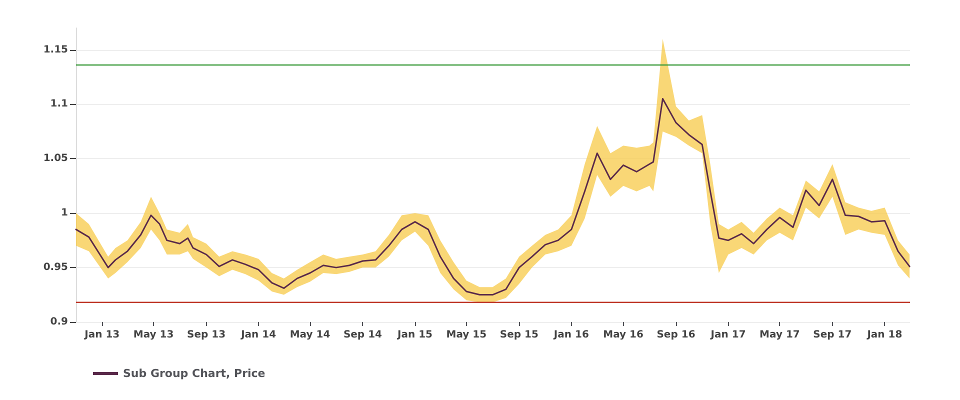 This screenshot has height=400, width=960. Describe the element at coordinates (102, 335) in the screenshot. I see `x-tick-label: Jan 13` at that location.